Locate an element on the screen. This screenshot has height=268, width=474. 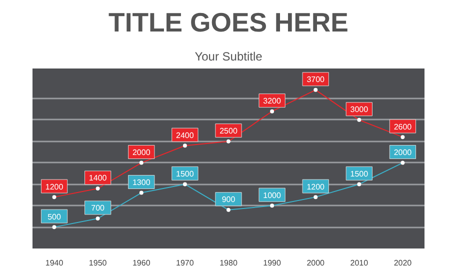
x-tick-label: 1940 is located at coordinates (54, 263).